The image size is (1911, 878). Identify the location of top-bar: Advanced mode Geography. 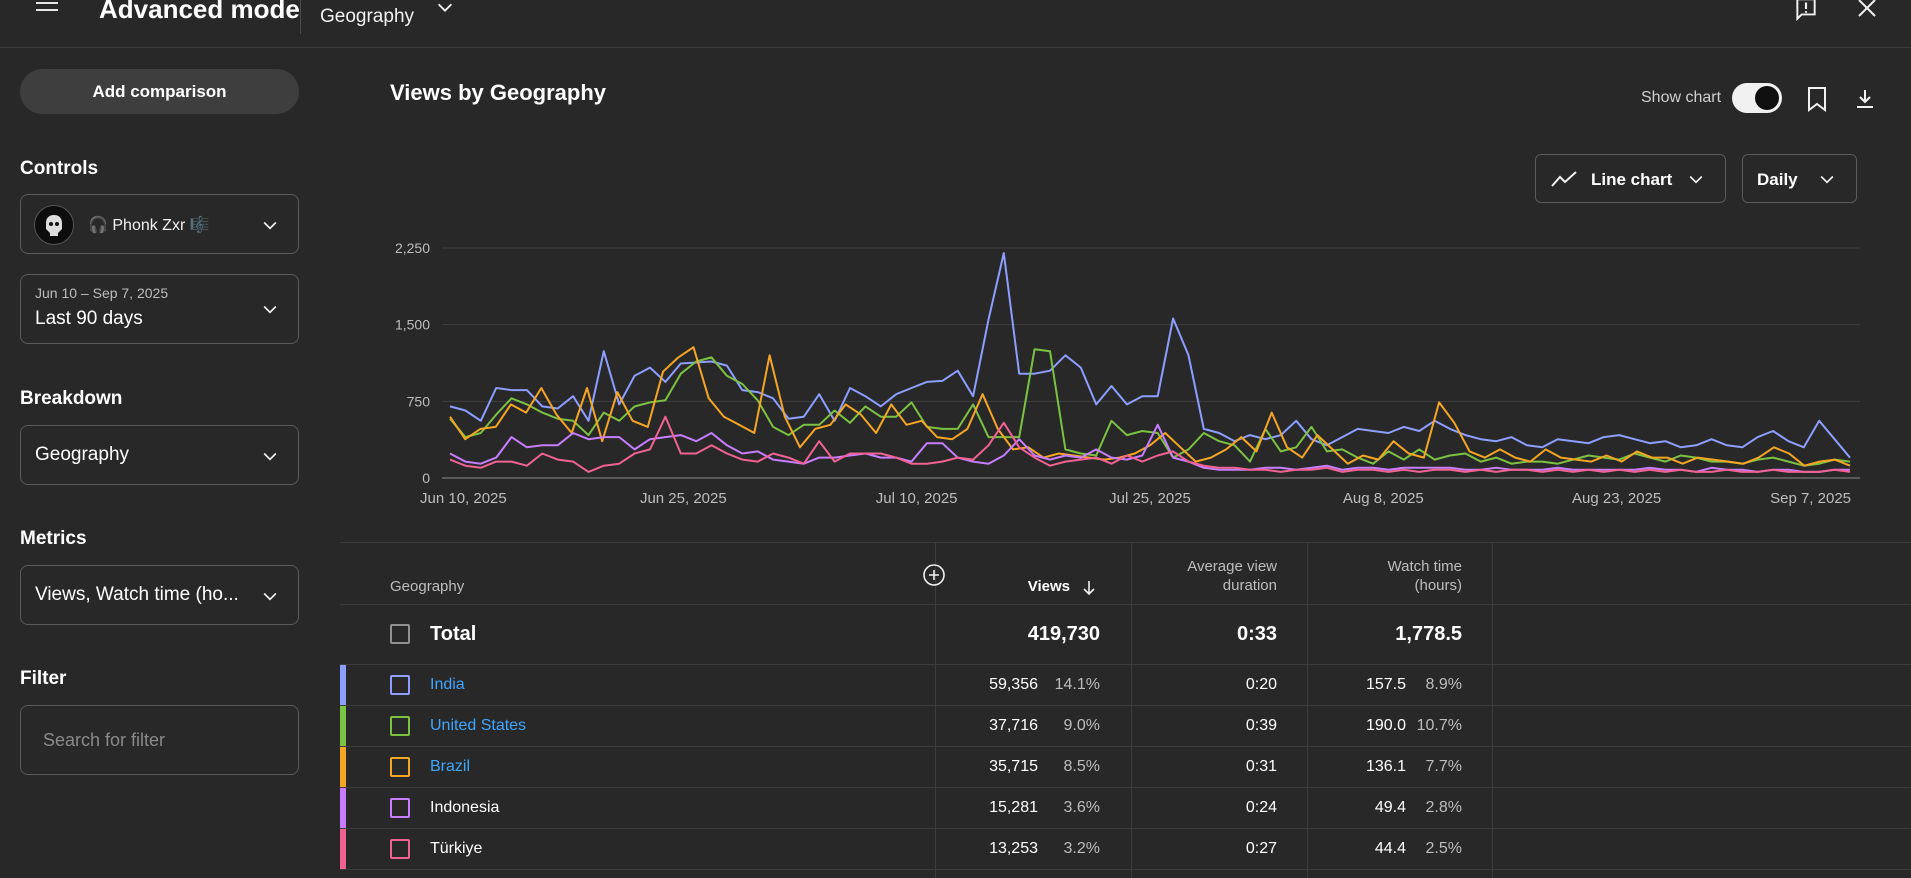
(955, 24).